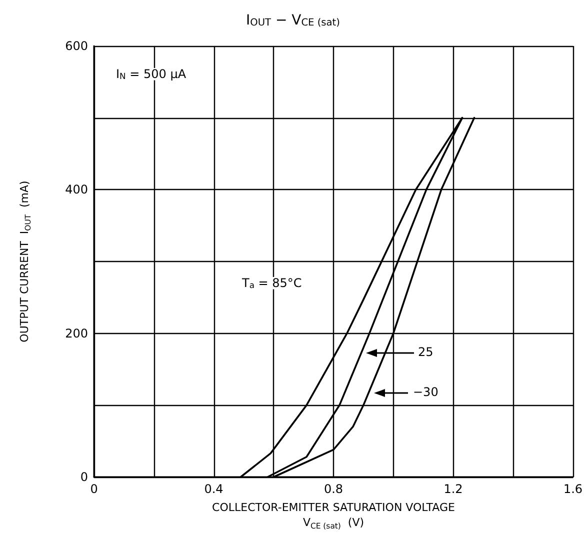 The height and width of the screenshot is (554, 586). I want to click on x-tick-label: 0.4, so click(214, 489).